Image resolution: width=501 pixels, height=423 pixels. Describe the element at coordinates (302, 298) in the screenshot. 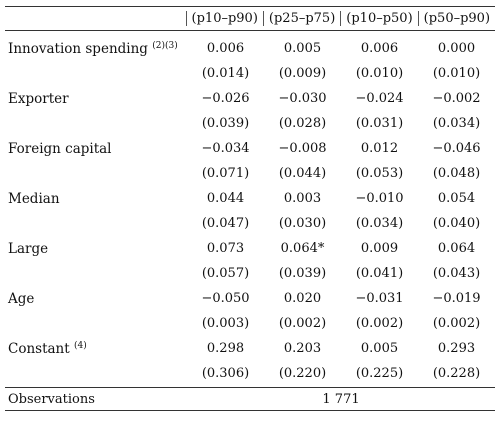

I see `estimate-cell: 0.020` at that location.